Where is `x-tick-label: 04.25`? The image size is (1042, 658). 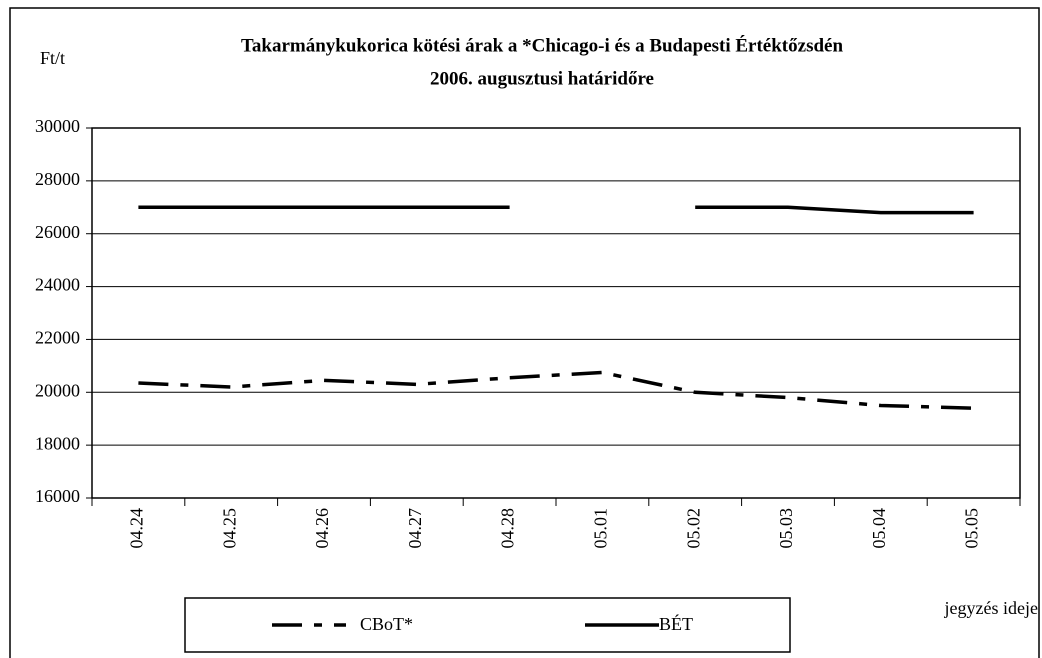 x-tick-label: 04.25 is located at coordinates (229, 528).